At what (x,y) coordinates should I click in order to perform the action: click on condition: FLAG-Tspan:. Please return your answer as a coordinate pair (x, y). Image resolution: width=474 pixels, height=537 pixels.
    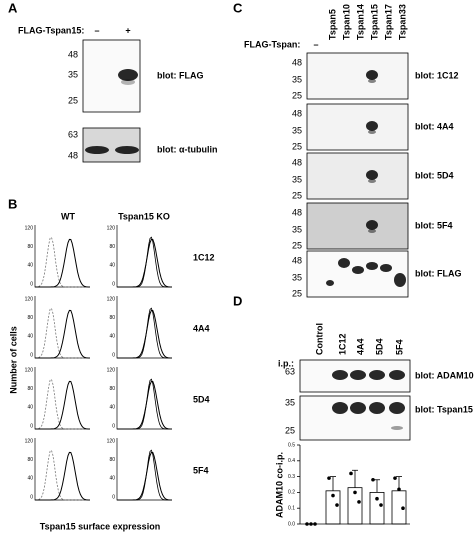
    Looking at the image, I should click on (272, 44).